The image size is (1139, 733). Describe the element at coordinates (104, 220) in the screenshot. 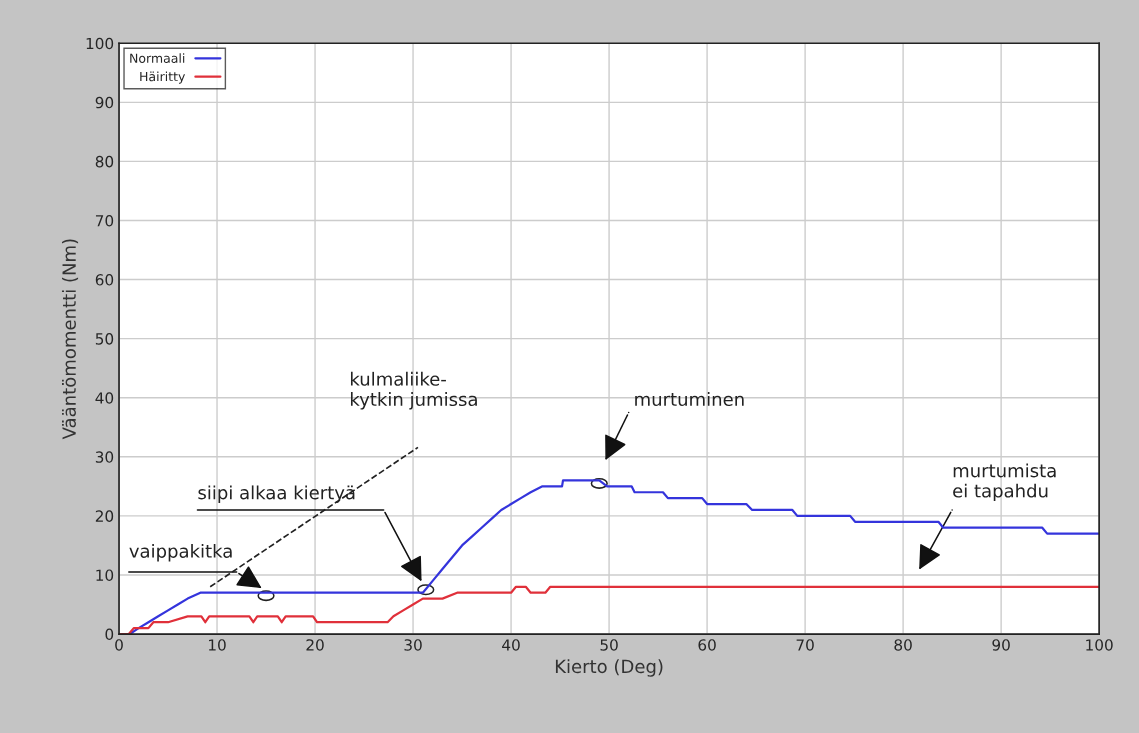

I see `y-tick-label: 70` at that location.